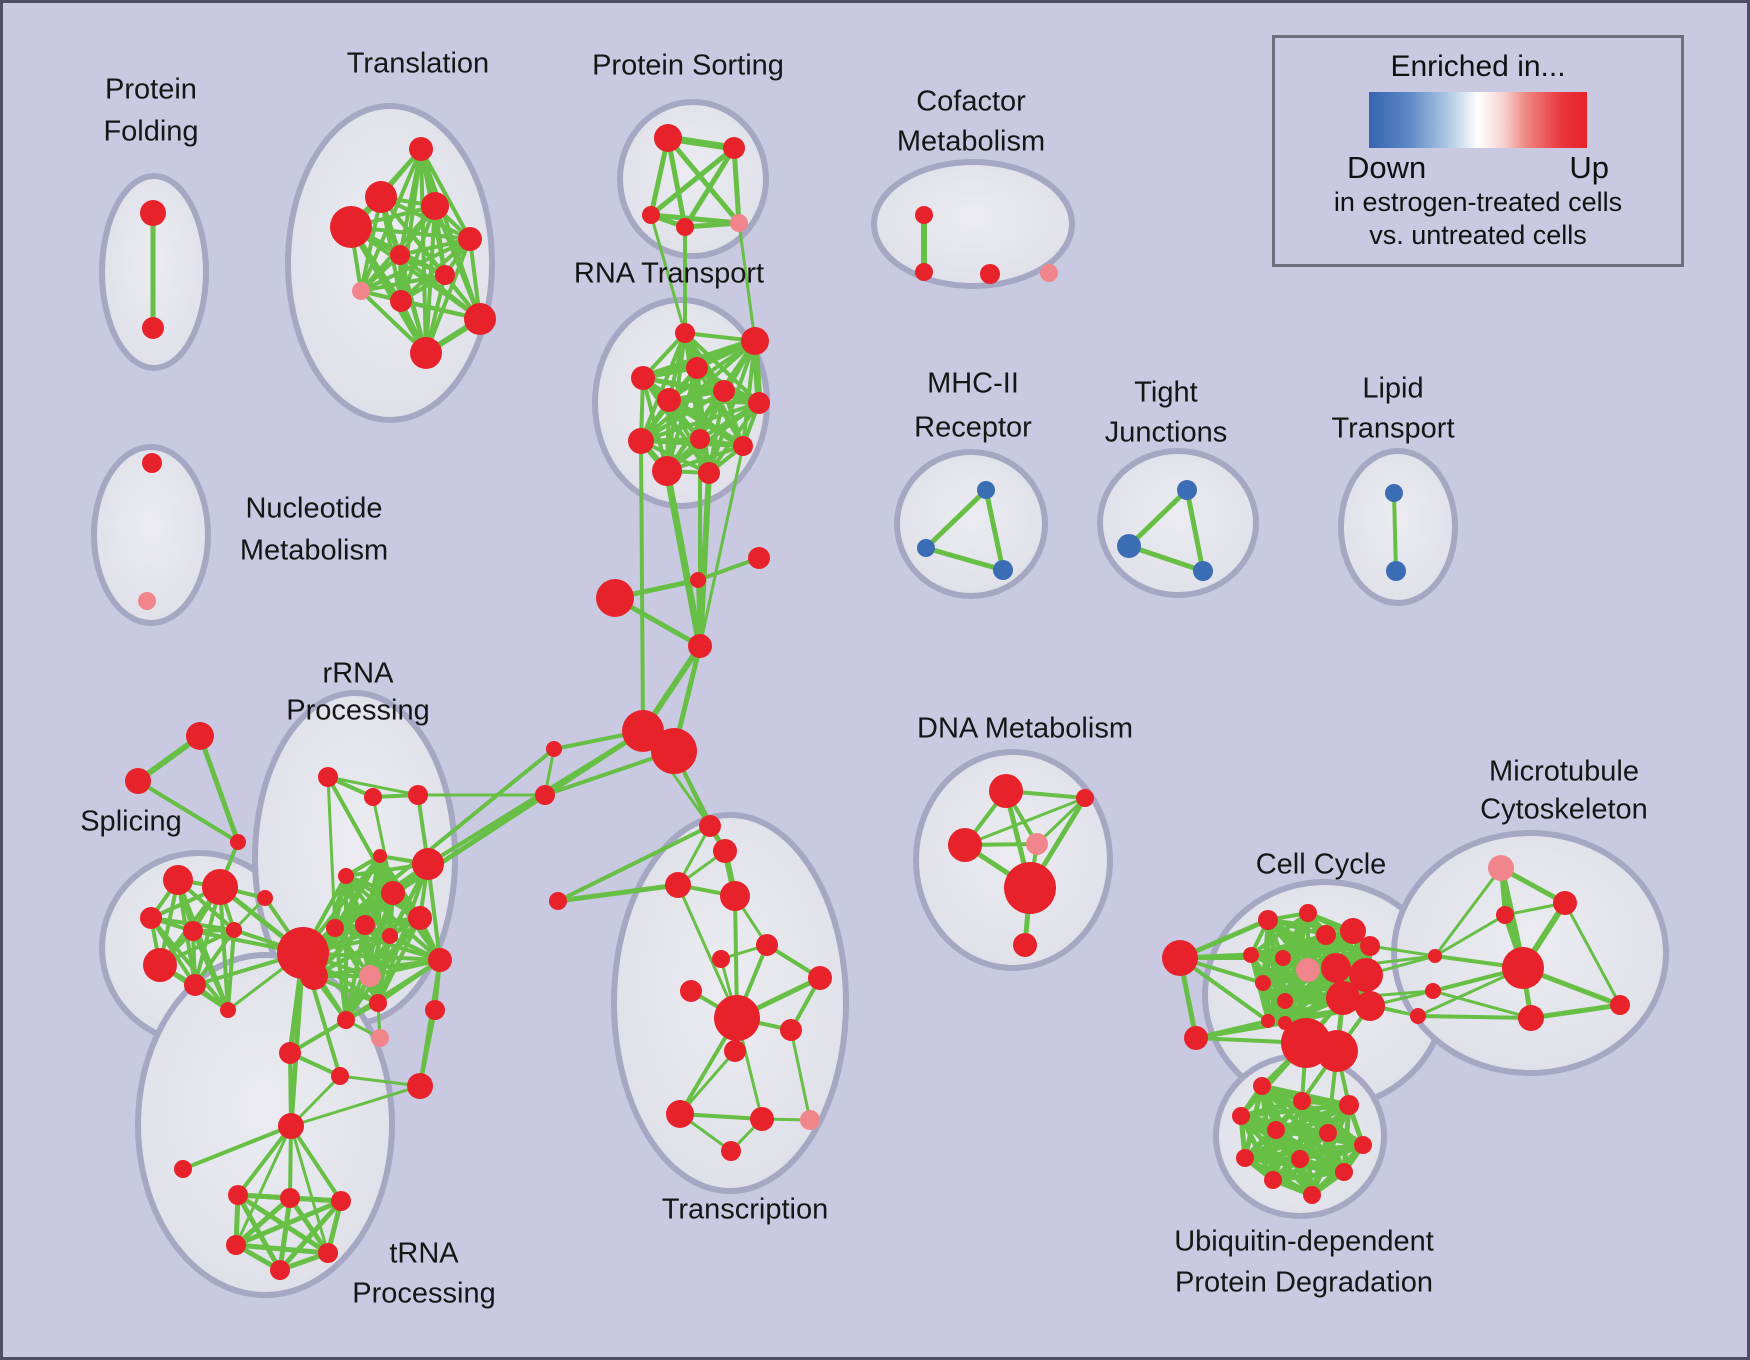 The height and width of the screenshot is (1360, 1750). What do you see at coordinates (1564, 810) in the screenshot?
I see `cluster-label-microtubule-cytoskeleton: Cytoskeleton` at bounding box center [1564, 810].